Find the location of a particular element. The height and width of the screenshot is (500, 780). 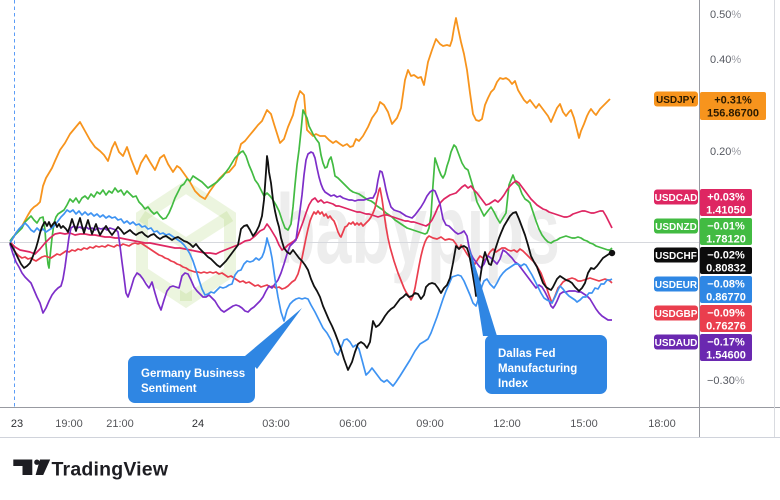

svg-text: 21:00 is located at coordinates (120, 424).